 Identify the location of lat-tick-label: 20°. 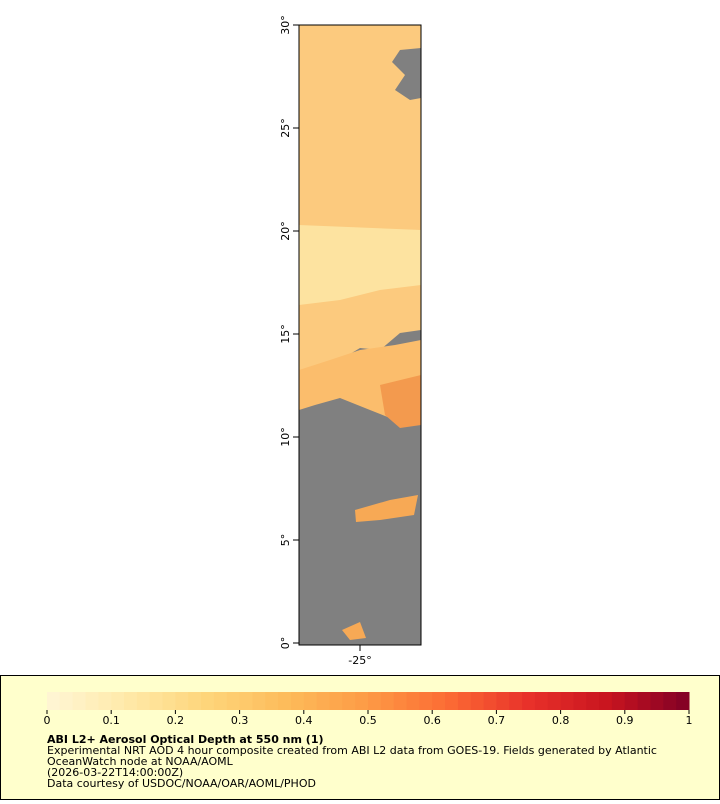
(285, 231).